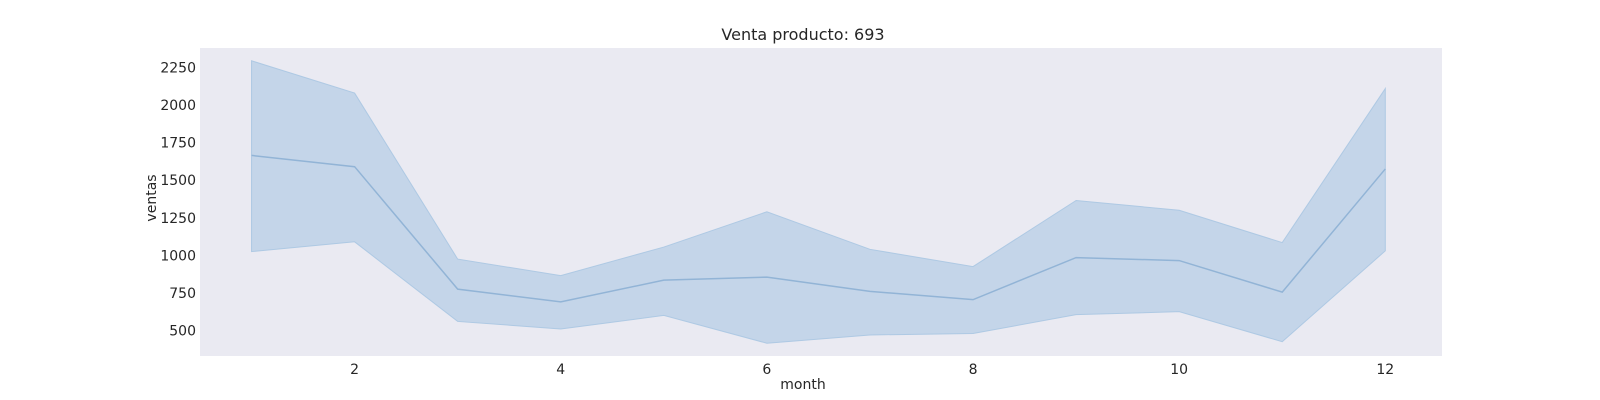  Describe the element at coordinates (182, 294) in the screenshot. I see `y-tick-label: 750` at that location.